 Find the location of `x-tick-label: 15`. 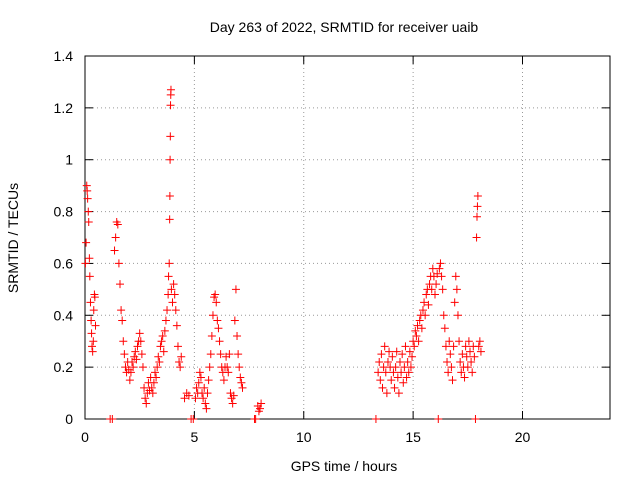

x-tick-label: 15 is located at coordinates (413, 437).